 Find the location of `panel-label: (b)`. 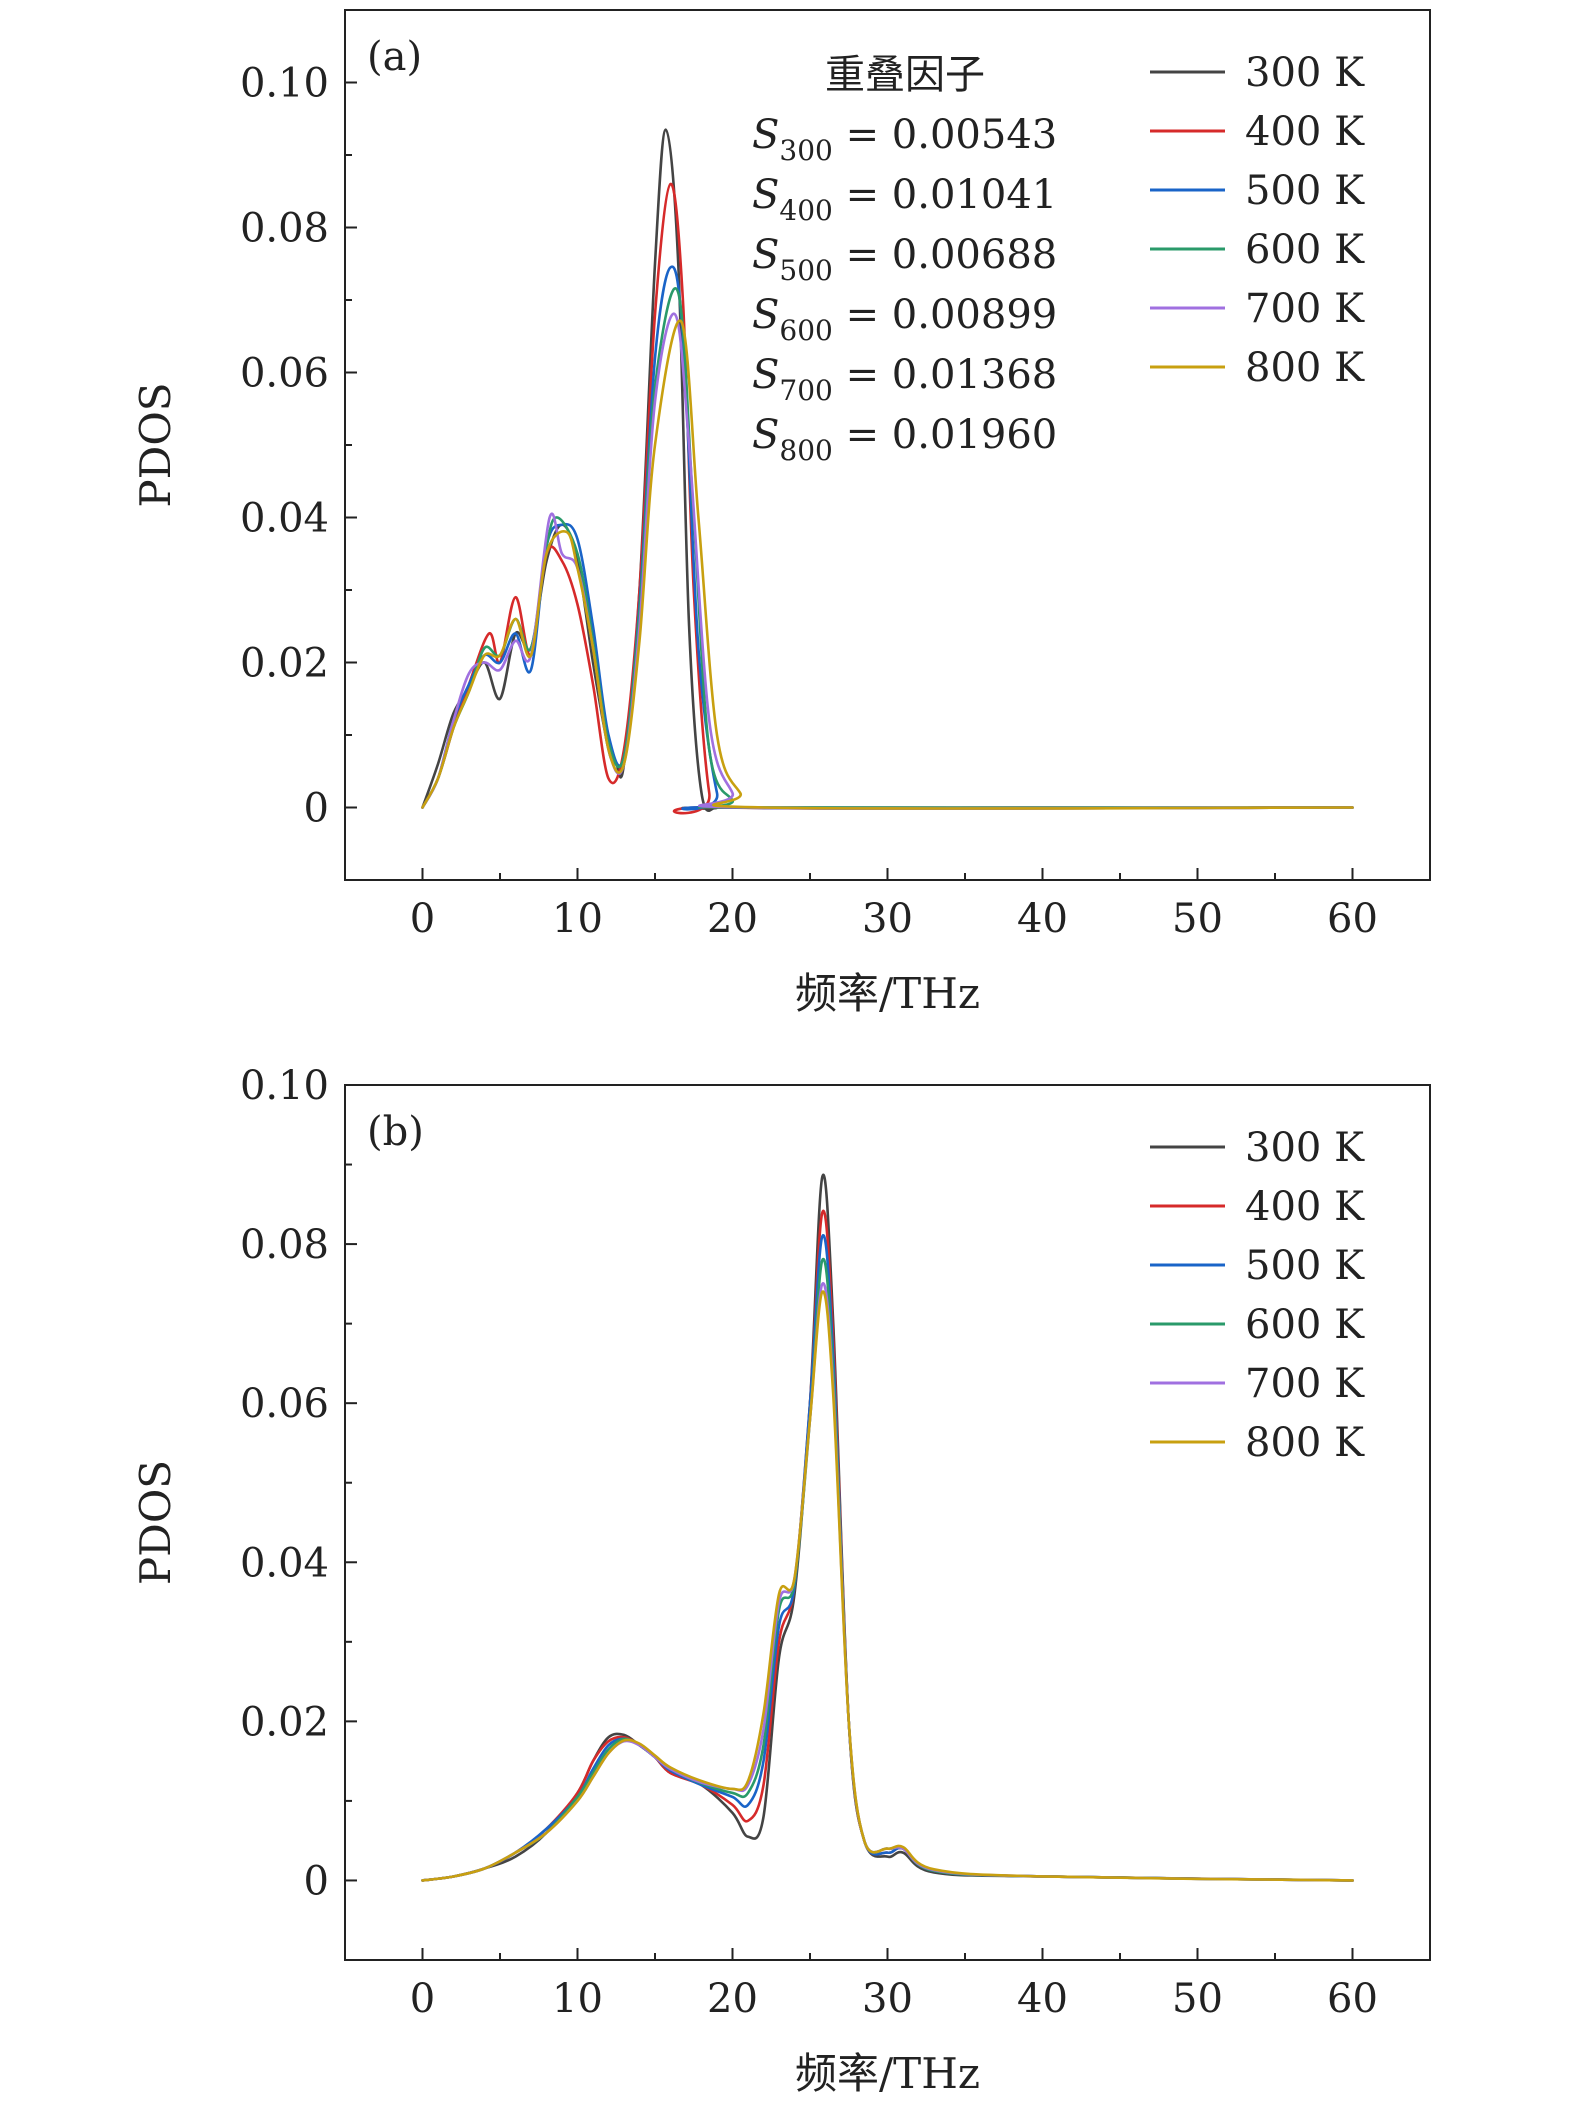

panel-label: (b) is located at coordinates (395, 1132).